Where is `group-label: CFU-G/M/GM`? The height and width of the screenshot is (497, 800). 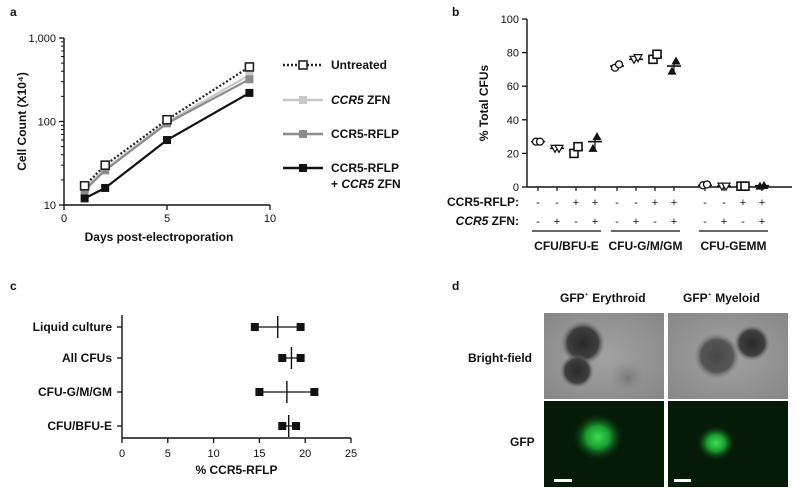 group-label: CFU-G/M/GM is located at coordinates (646, 246).